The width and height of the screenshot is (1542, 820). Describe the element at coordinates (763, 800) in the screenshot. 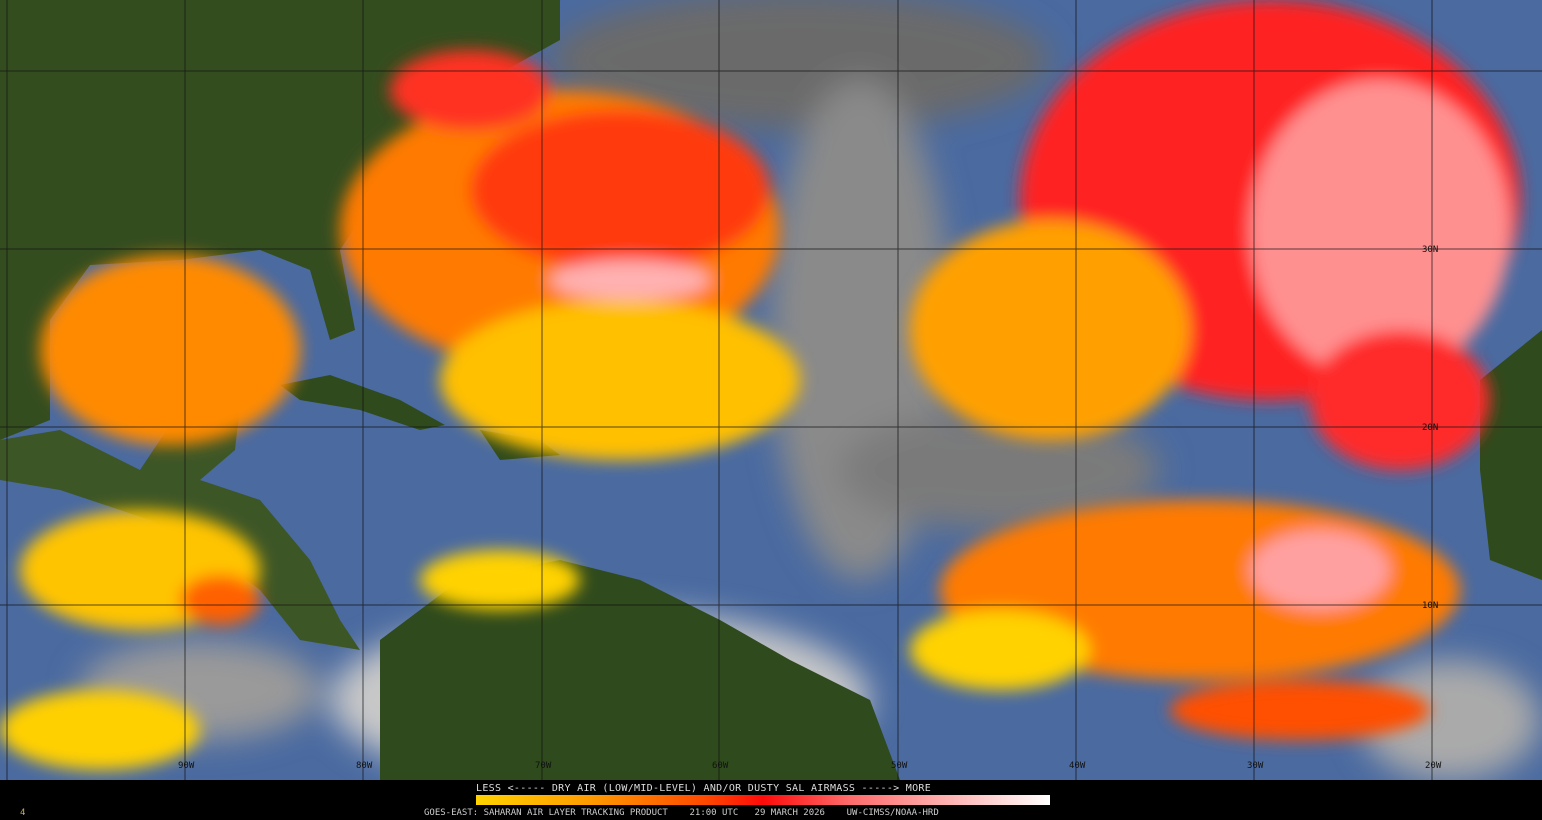

I see `colorbar` at that location.